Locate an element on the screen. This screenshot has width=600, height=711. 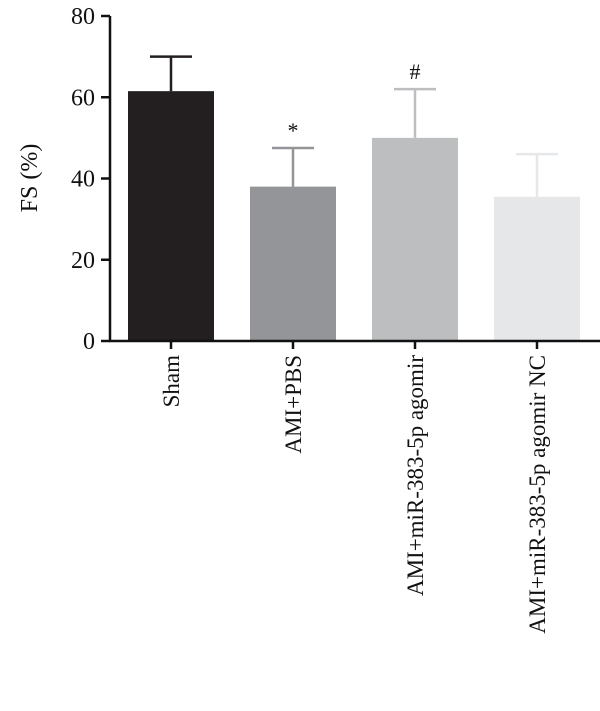
y-tick-label: 20 is located at coordinates (83, 261).